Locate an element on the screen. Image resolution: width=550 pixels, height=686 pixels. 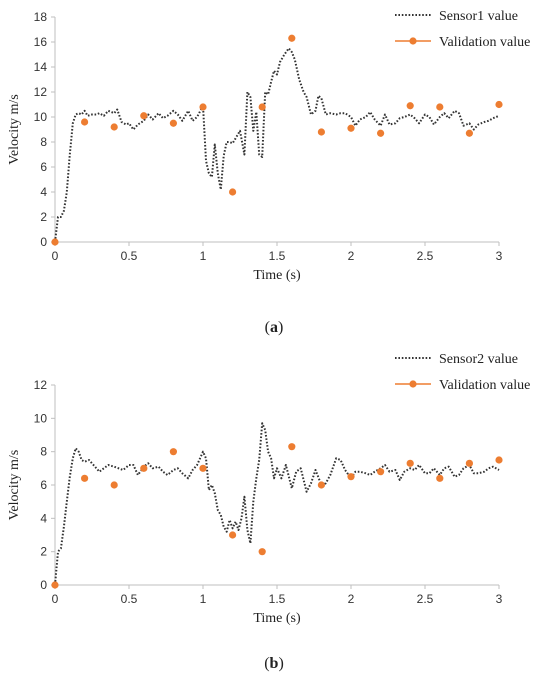
legend-label: Sensor1 value is located at coordinates (478, 16).